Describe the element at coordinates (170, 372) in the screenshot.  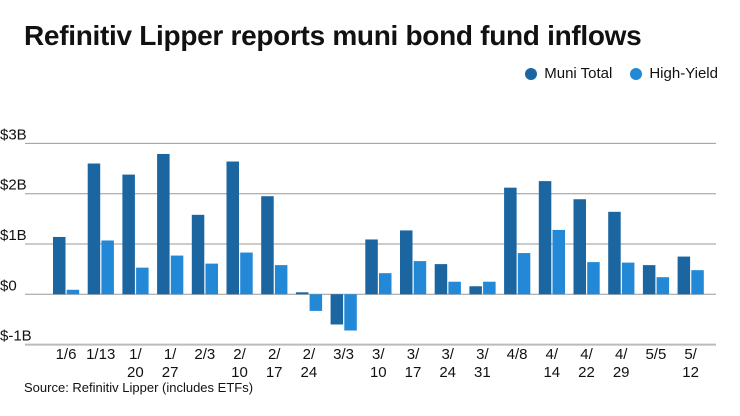
I see `x-tick-label: 27` at that location.